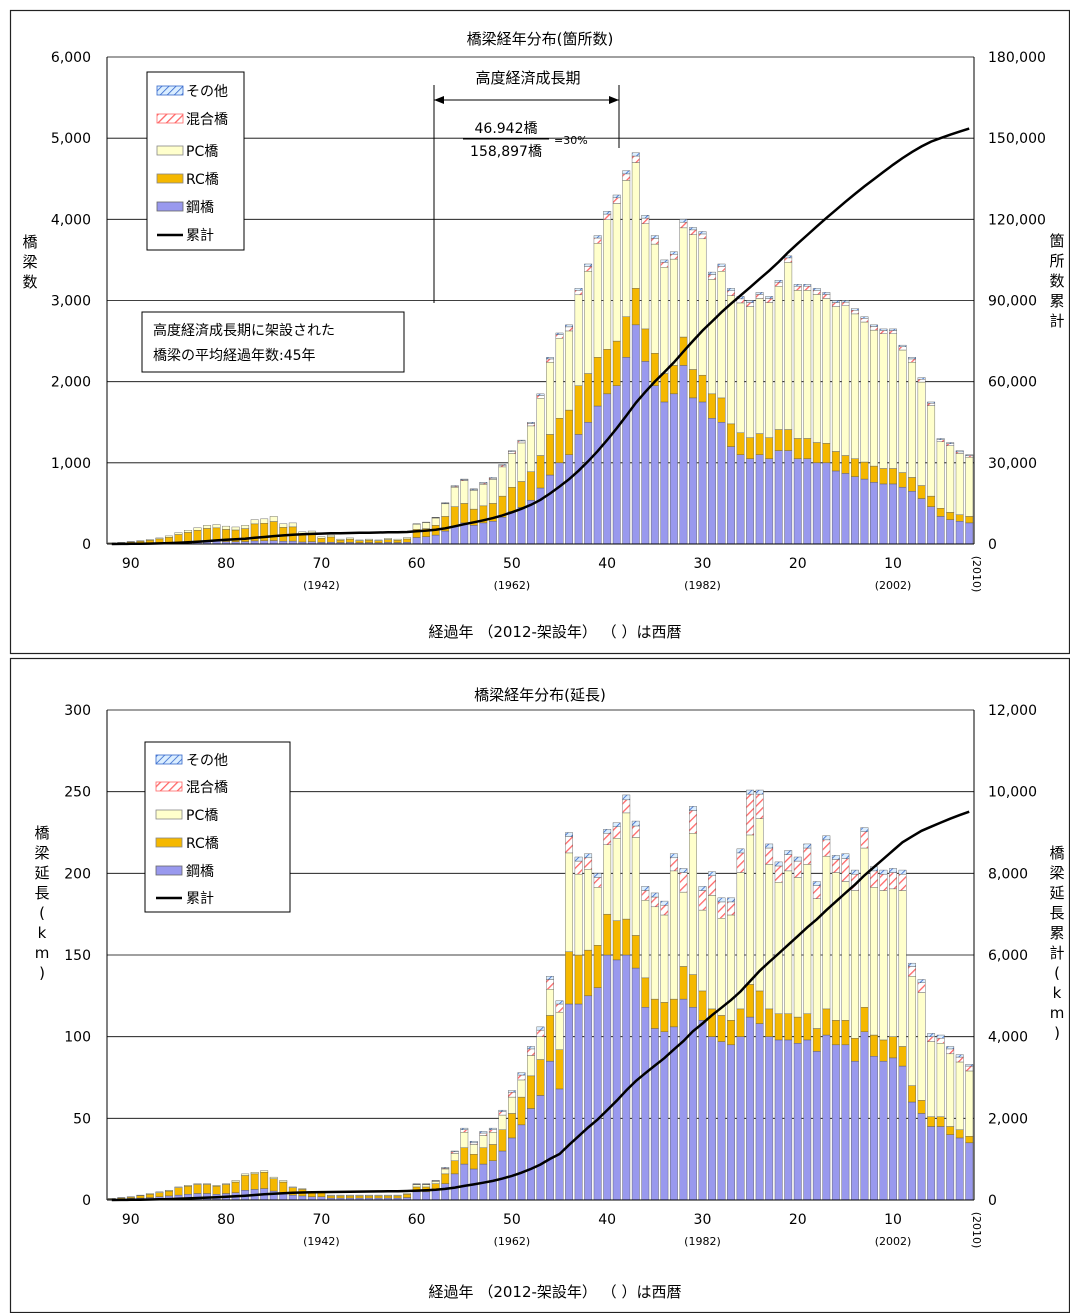 The width and height of the screenshot is (1070, 1313). What do you see at coordinates (82, 1119) in the screenshot?
I see `y-tick-label: 50` at bounding box center [82, 1119].